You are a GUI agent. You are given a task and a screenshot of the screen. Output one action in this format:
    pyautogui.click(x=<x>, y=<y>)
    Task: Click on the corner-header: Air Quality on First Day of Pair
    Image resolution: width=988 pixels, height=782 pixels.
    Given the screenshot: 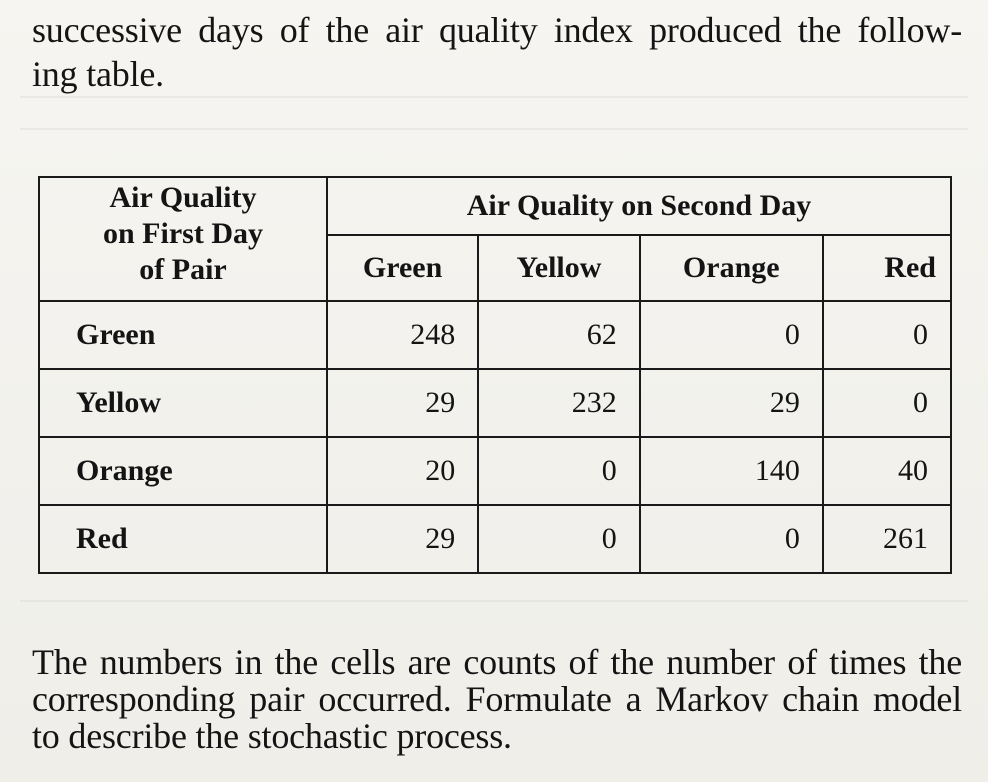 What is the action you would take?
    pyautogui.click(x=183, y=239)
    